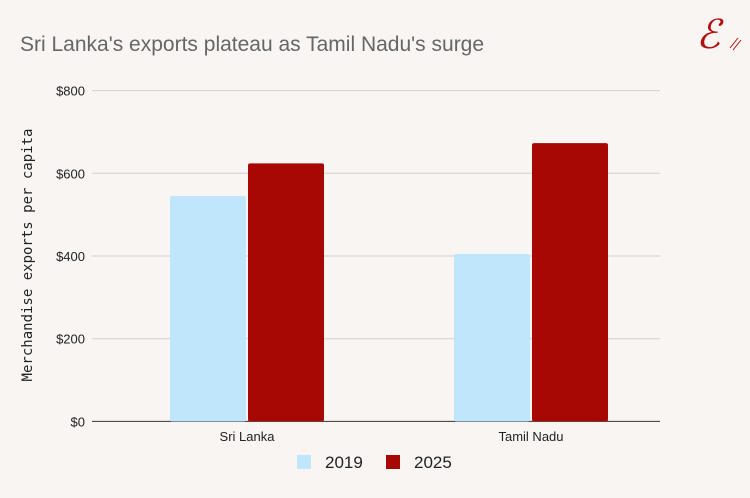 This screenshot has width=750, height=498. What do you see at coordinates (304, 462) in the screenshot?
I see `legend-swatch-2019` at bounding box center [304, 462].